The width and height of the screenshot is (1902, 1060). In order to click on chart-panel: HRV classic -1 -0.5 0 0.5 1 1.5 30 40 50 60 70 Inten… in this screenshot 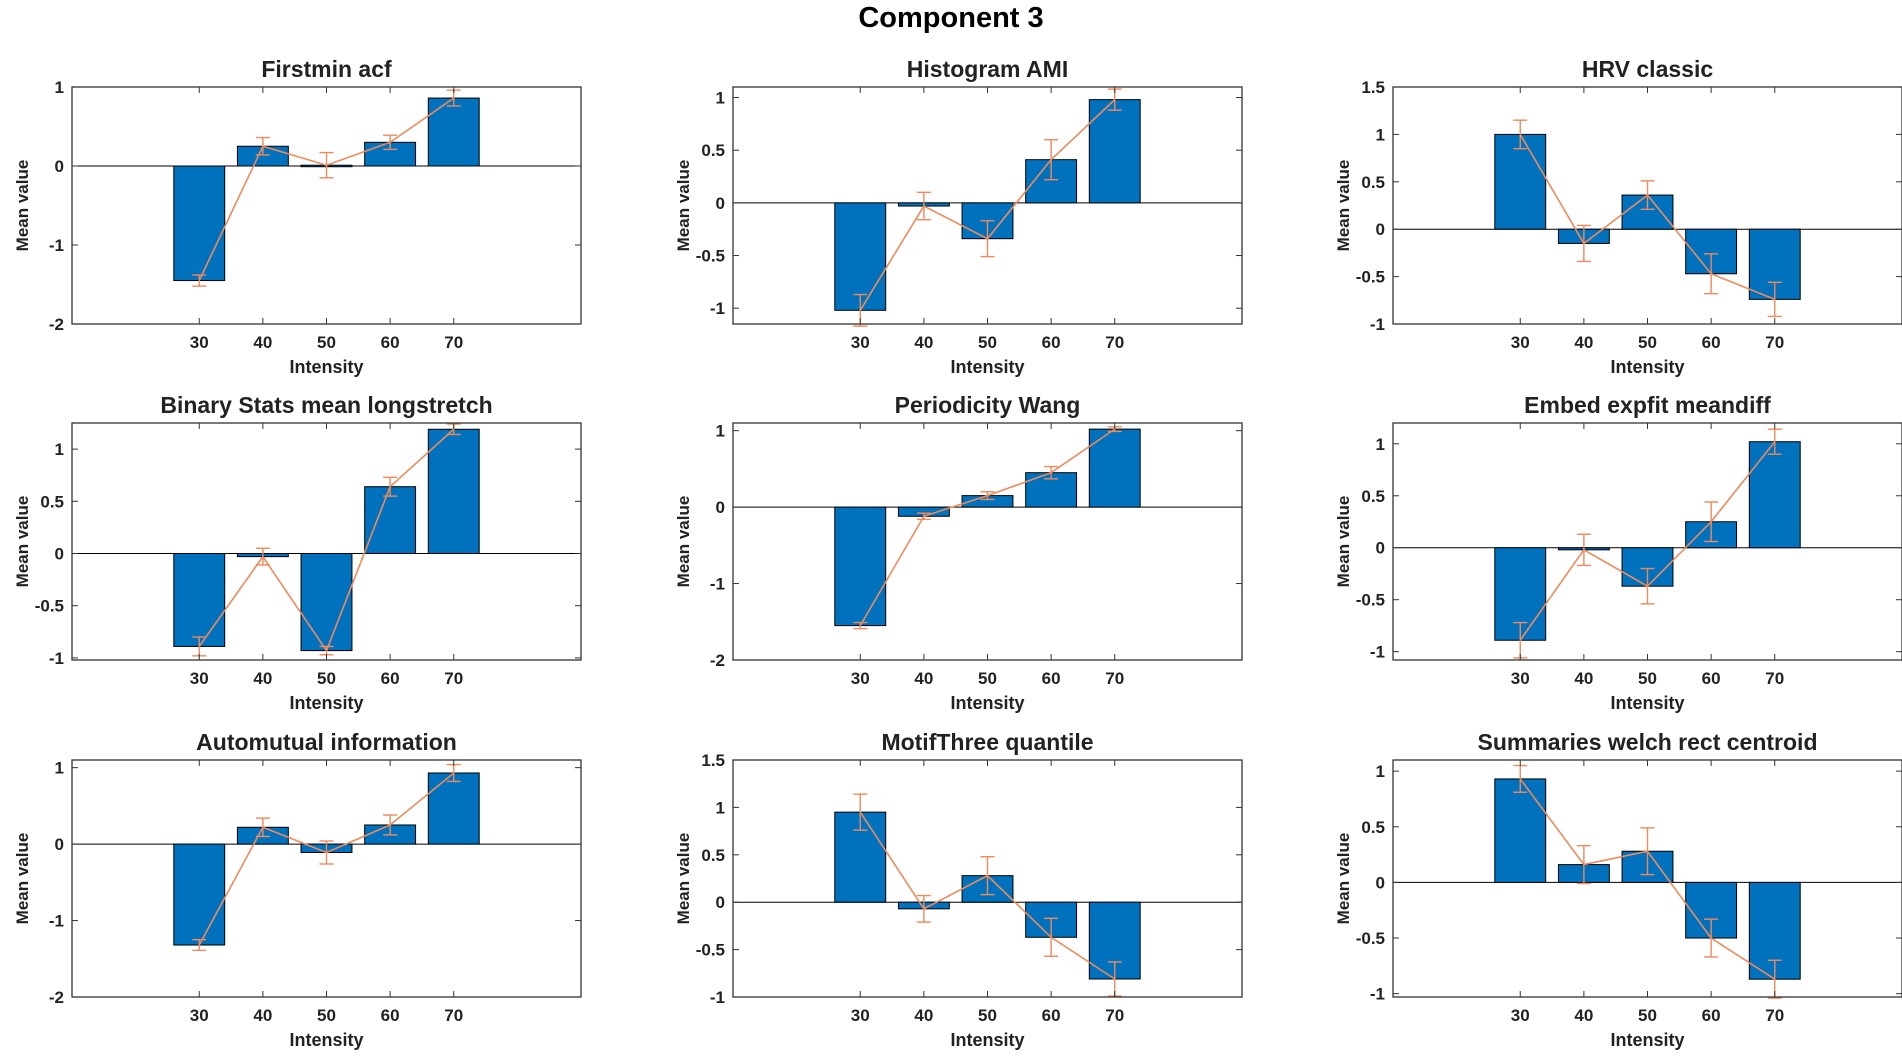, I will do `click(1618, 216)`.